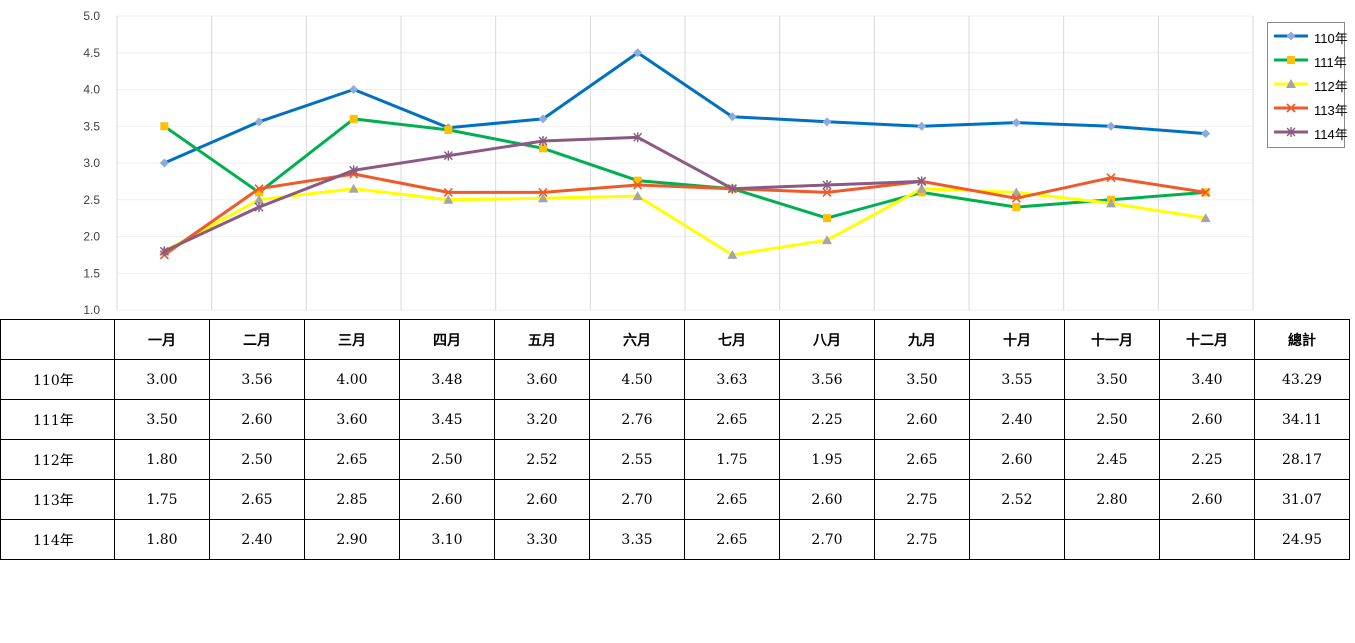  What do you see at coordinates (1302, 339) in the screenshot?
I see `table-header-cell: 總計` at bounding box center [1302, 339].